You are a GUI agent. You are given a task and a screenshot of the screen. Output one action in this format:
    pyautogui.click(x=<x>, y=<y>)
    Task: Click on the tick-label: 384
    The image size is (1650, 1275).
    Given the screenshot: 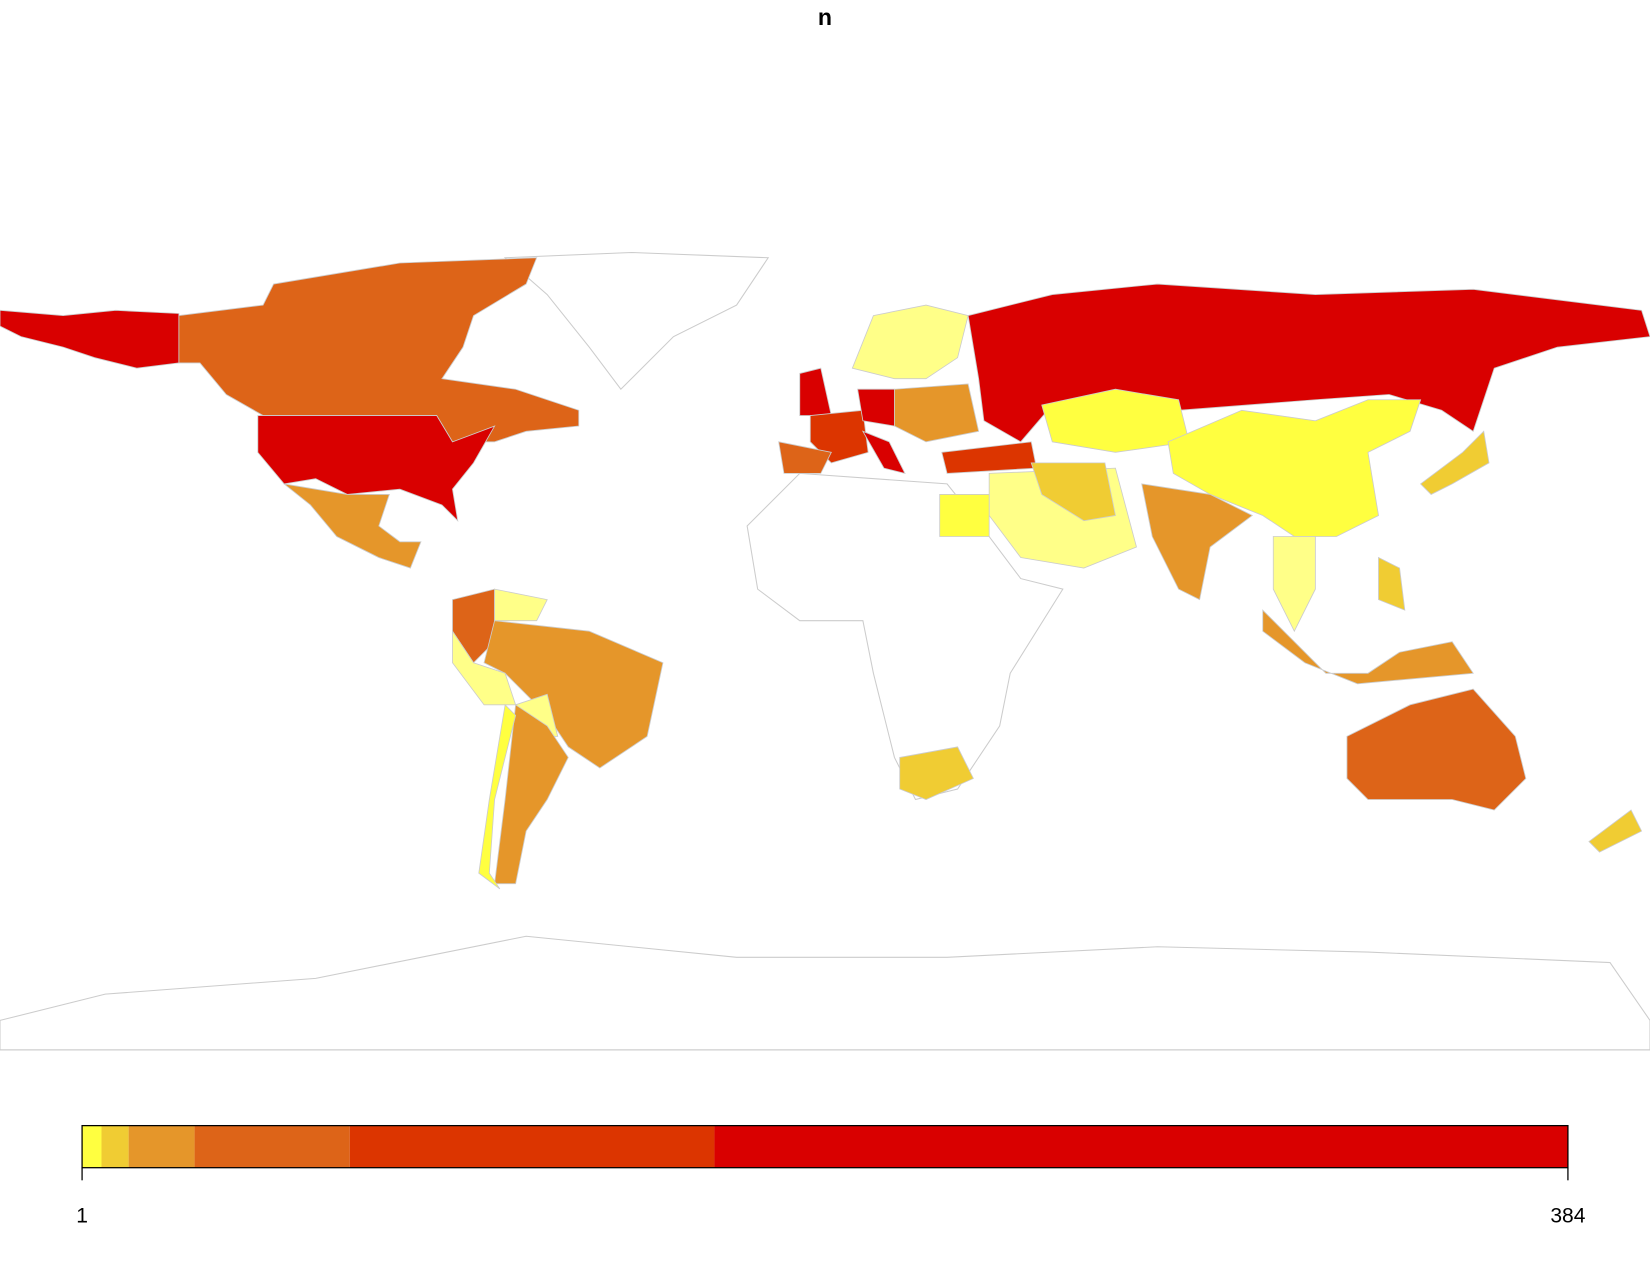 What is the action you would take?
    pyautogui.click(x=1567, y=1215)
    